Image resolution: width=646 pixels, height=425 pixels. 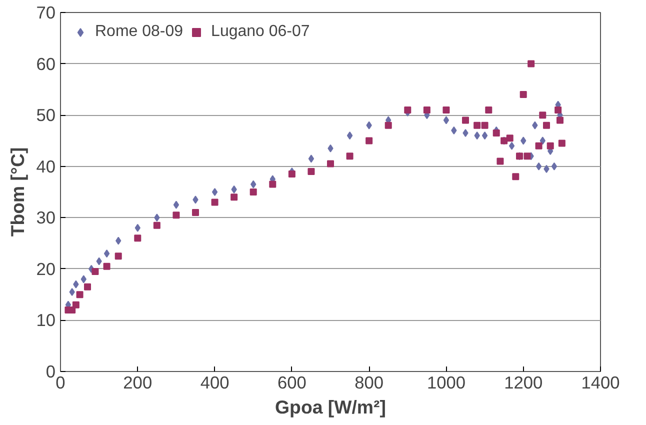 I want to click on legend-label: Lugano 06-07, so click(x=260, y=32).